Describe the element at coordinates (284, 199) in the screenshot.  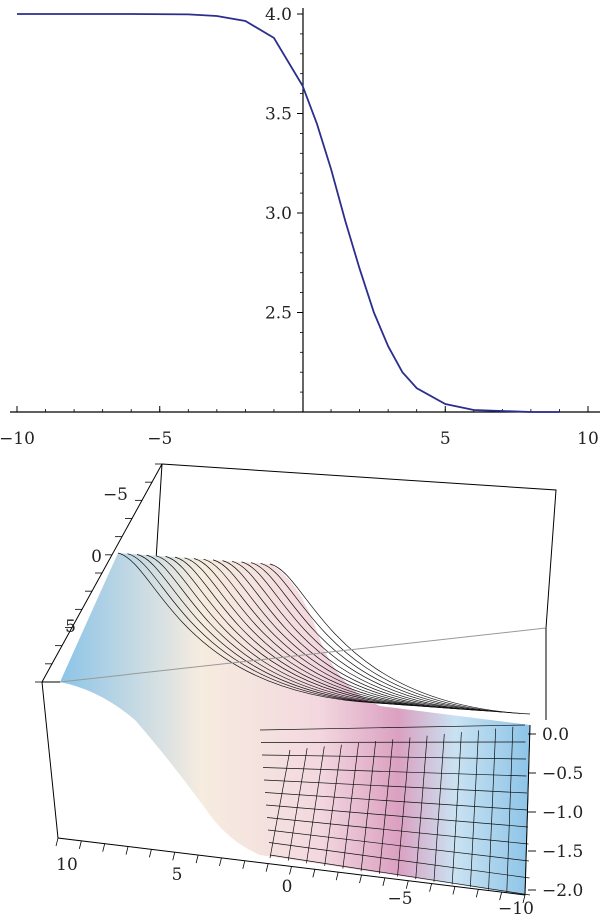
I see `y-axis-ticks: 2.5 3.0 3.5 4.0` at that location.